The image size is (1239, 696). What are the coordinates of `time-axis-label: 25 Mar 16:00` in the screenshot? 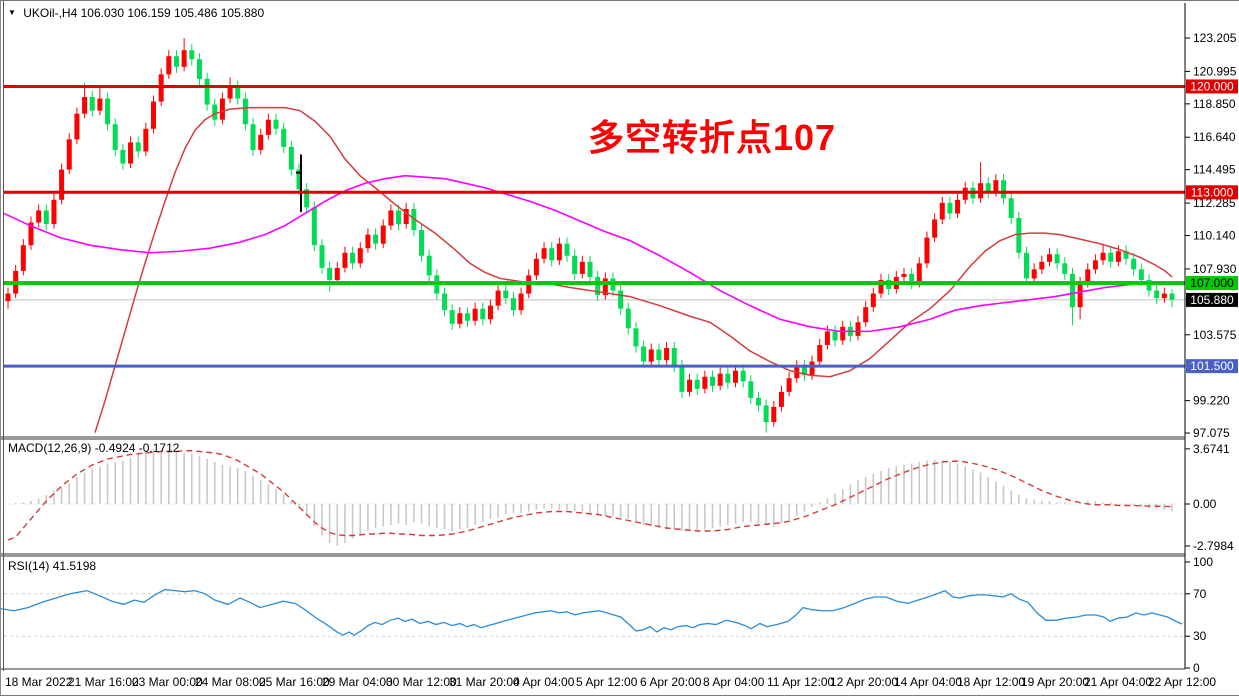 It's located at (294, 682).